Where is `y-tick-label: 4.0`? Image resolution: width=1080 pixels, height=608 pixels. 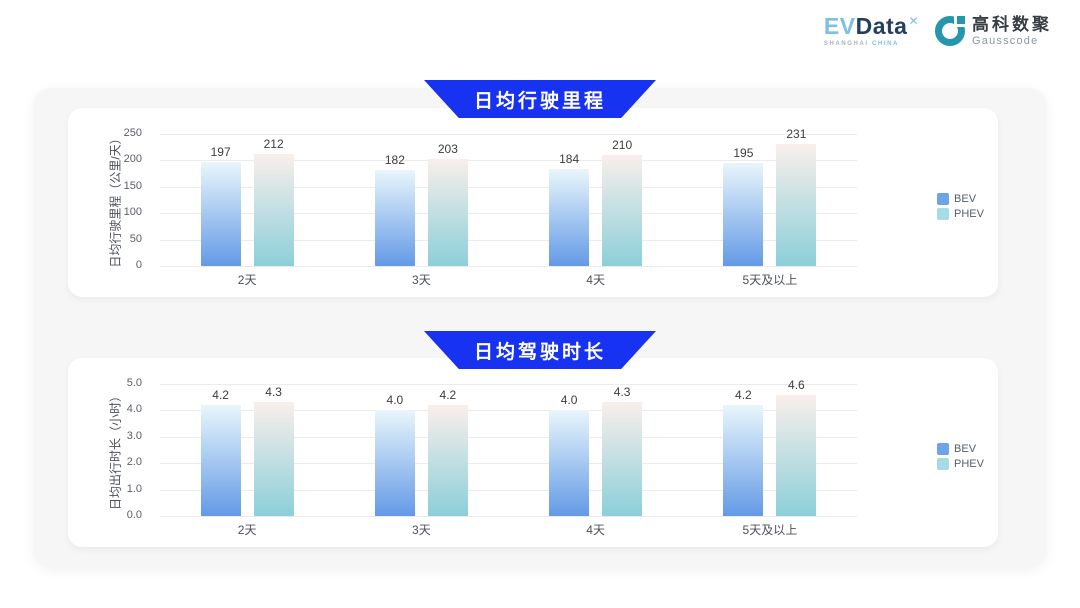
y-tick-label: 4.0 is located at coordinates (134, 409).